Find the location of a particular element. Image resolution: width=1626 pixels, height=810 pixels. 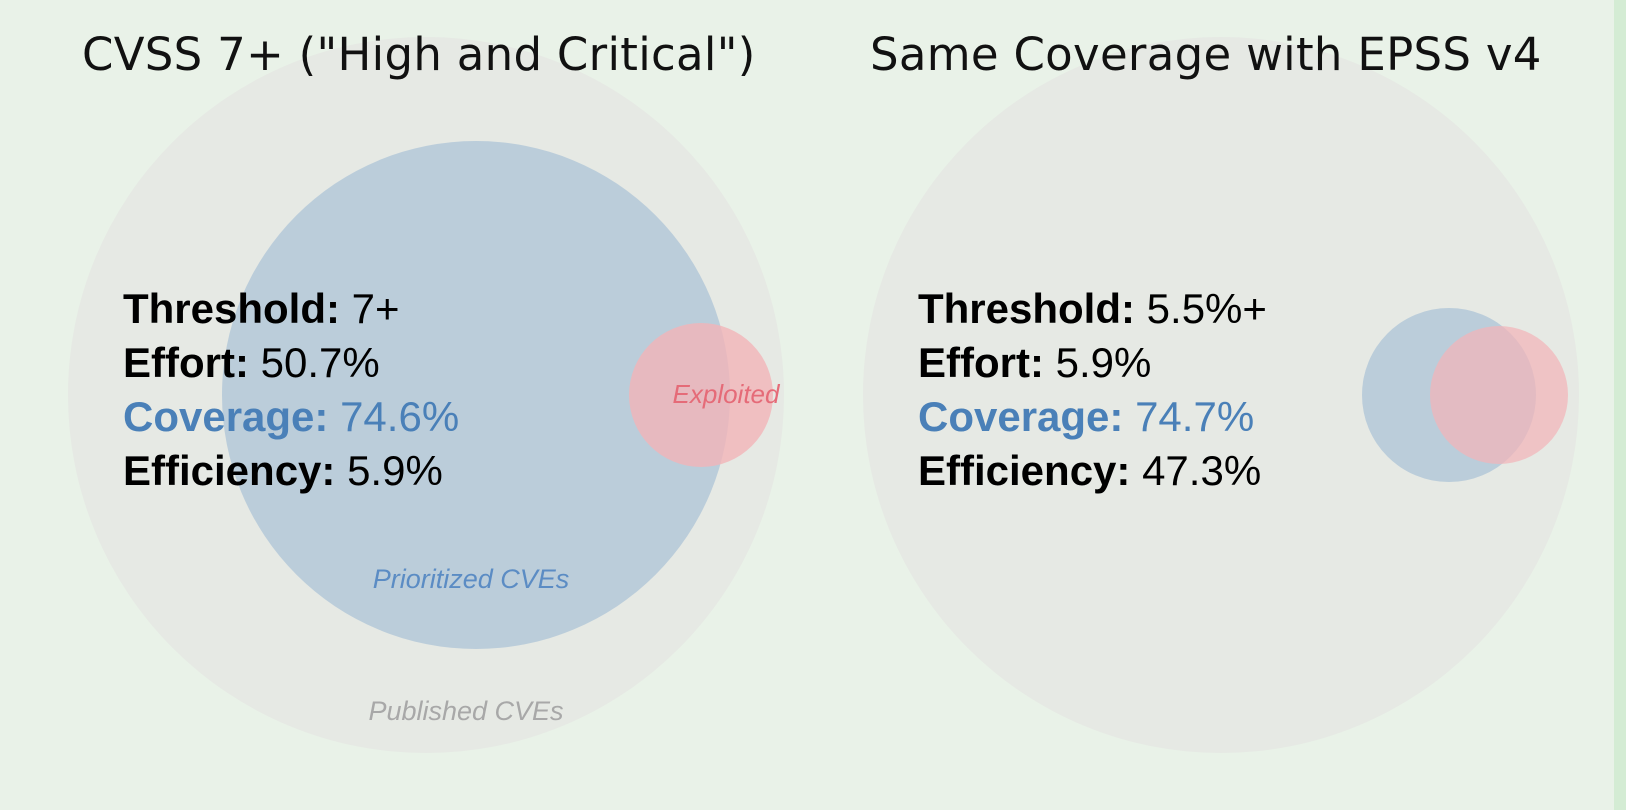

stat-threshold: Threshold: 5.5%+ is located at coordinates (1092, 309).